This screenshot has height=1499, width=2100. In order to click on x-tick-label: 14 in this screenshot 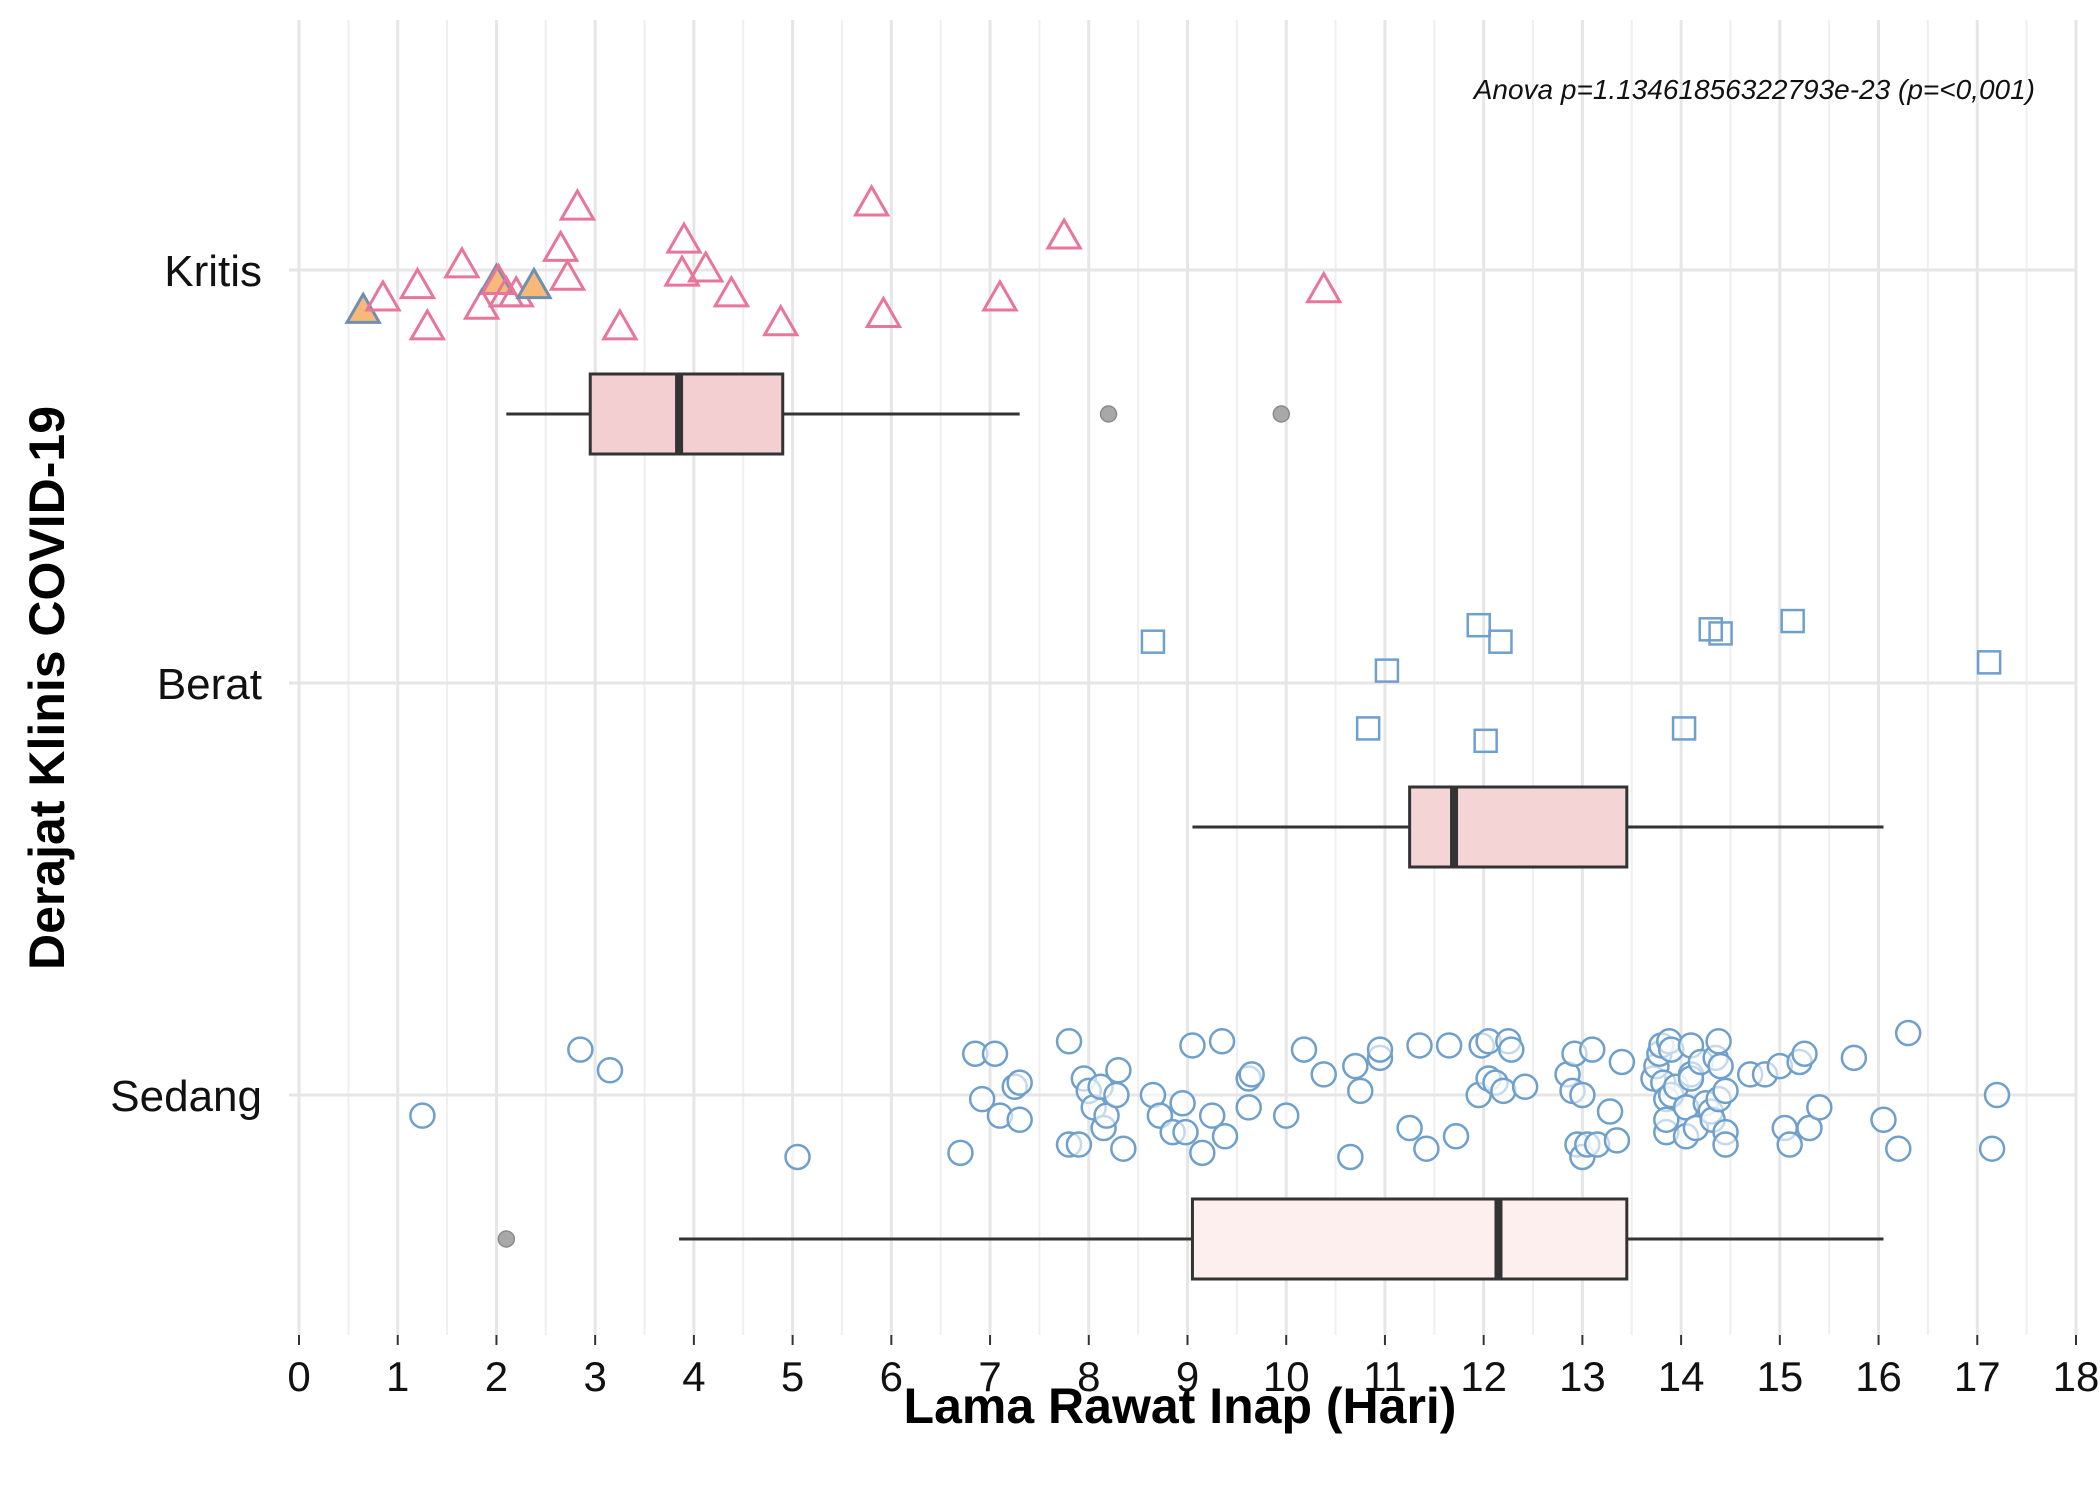, I will do `click(1681, 1376)`.